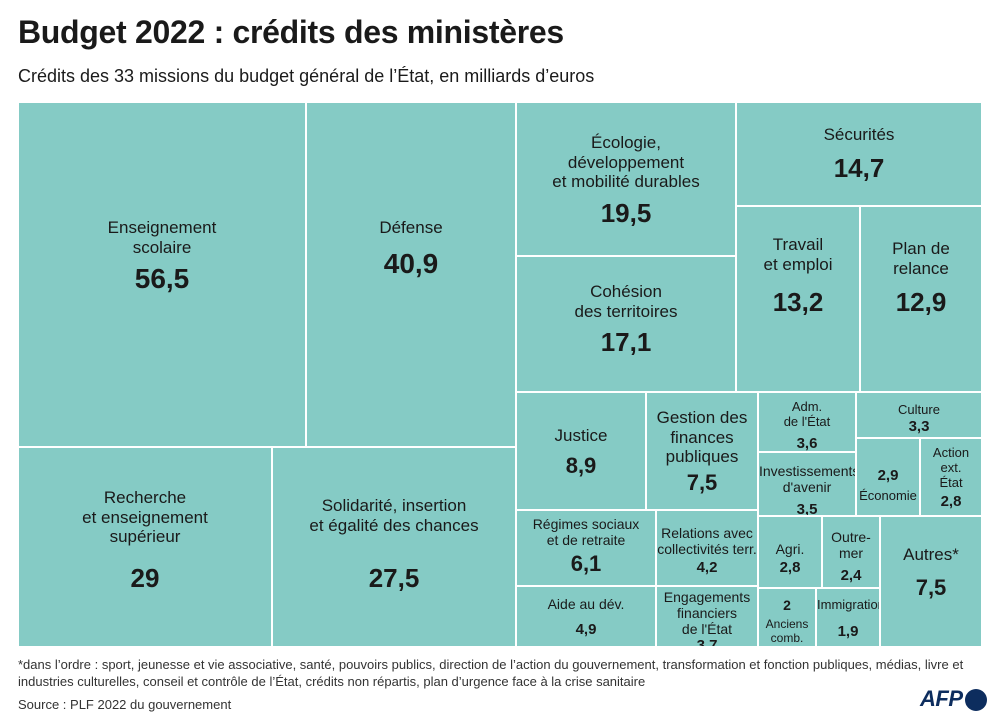  I want to click on treemap-cell: Autres* 7,5, so click(931, 581).